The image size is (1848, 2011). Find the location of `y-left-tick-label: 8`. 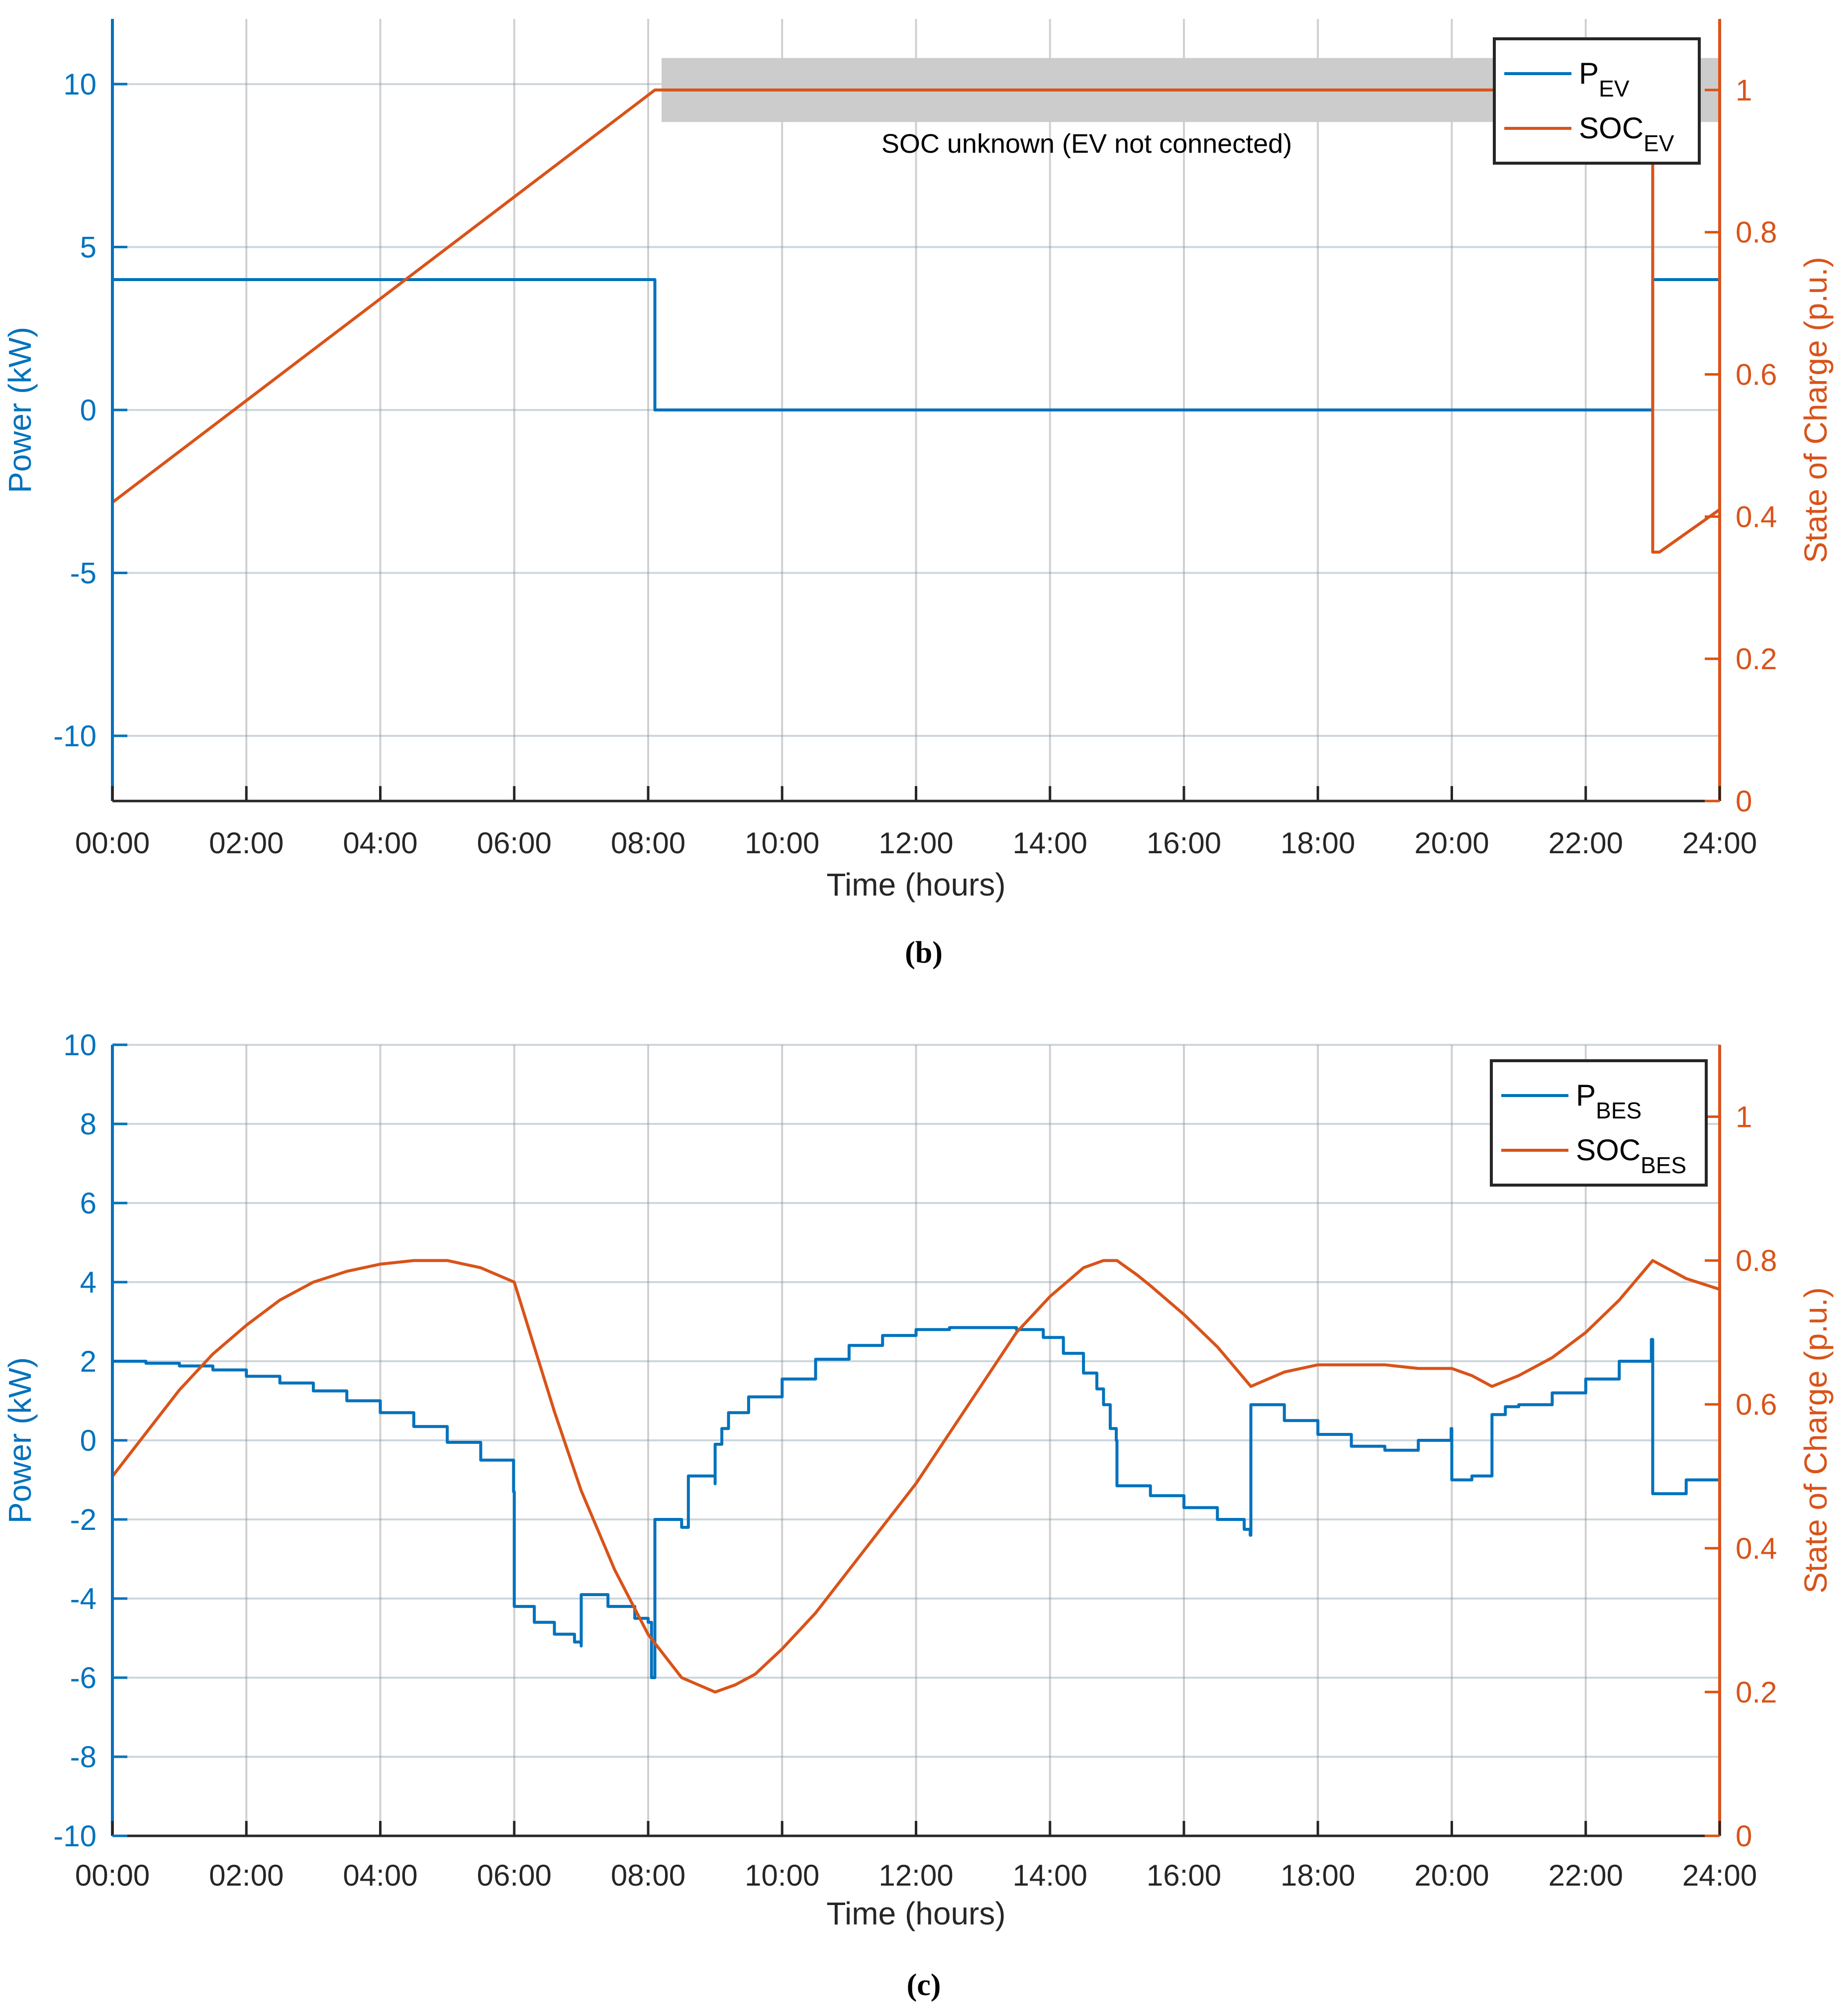

y-left-tick-label: 8 is located at coordinates (88, 1124).